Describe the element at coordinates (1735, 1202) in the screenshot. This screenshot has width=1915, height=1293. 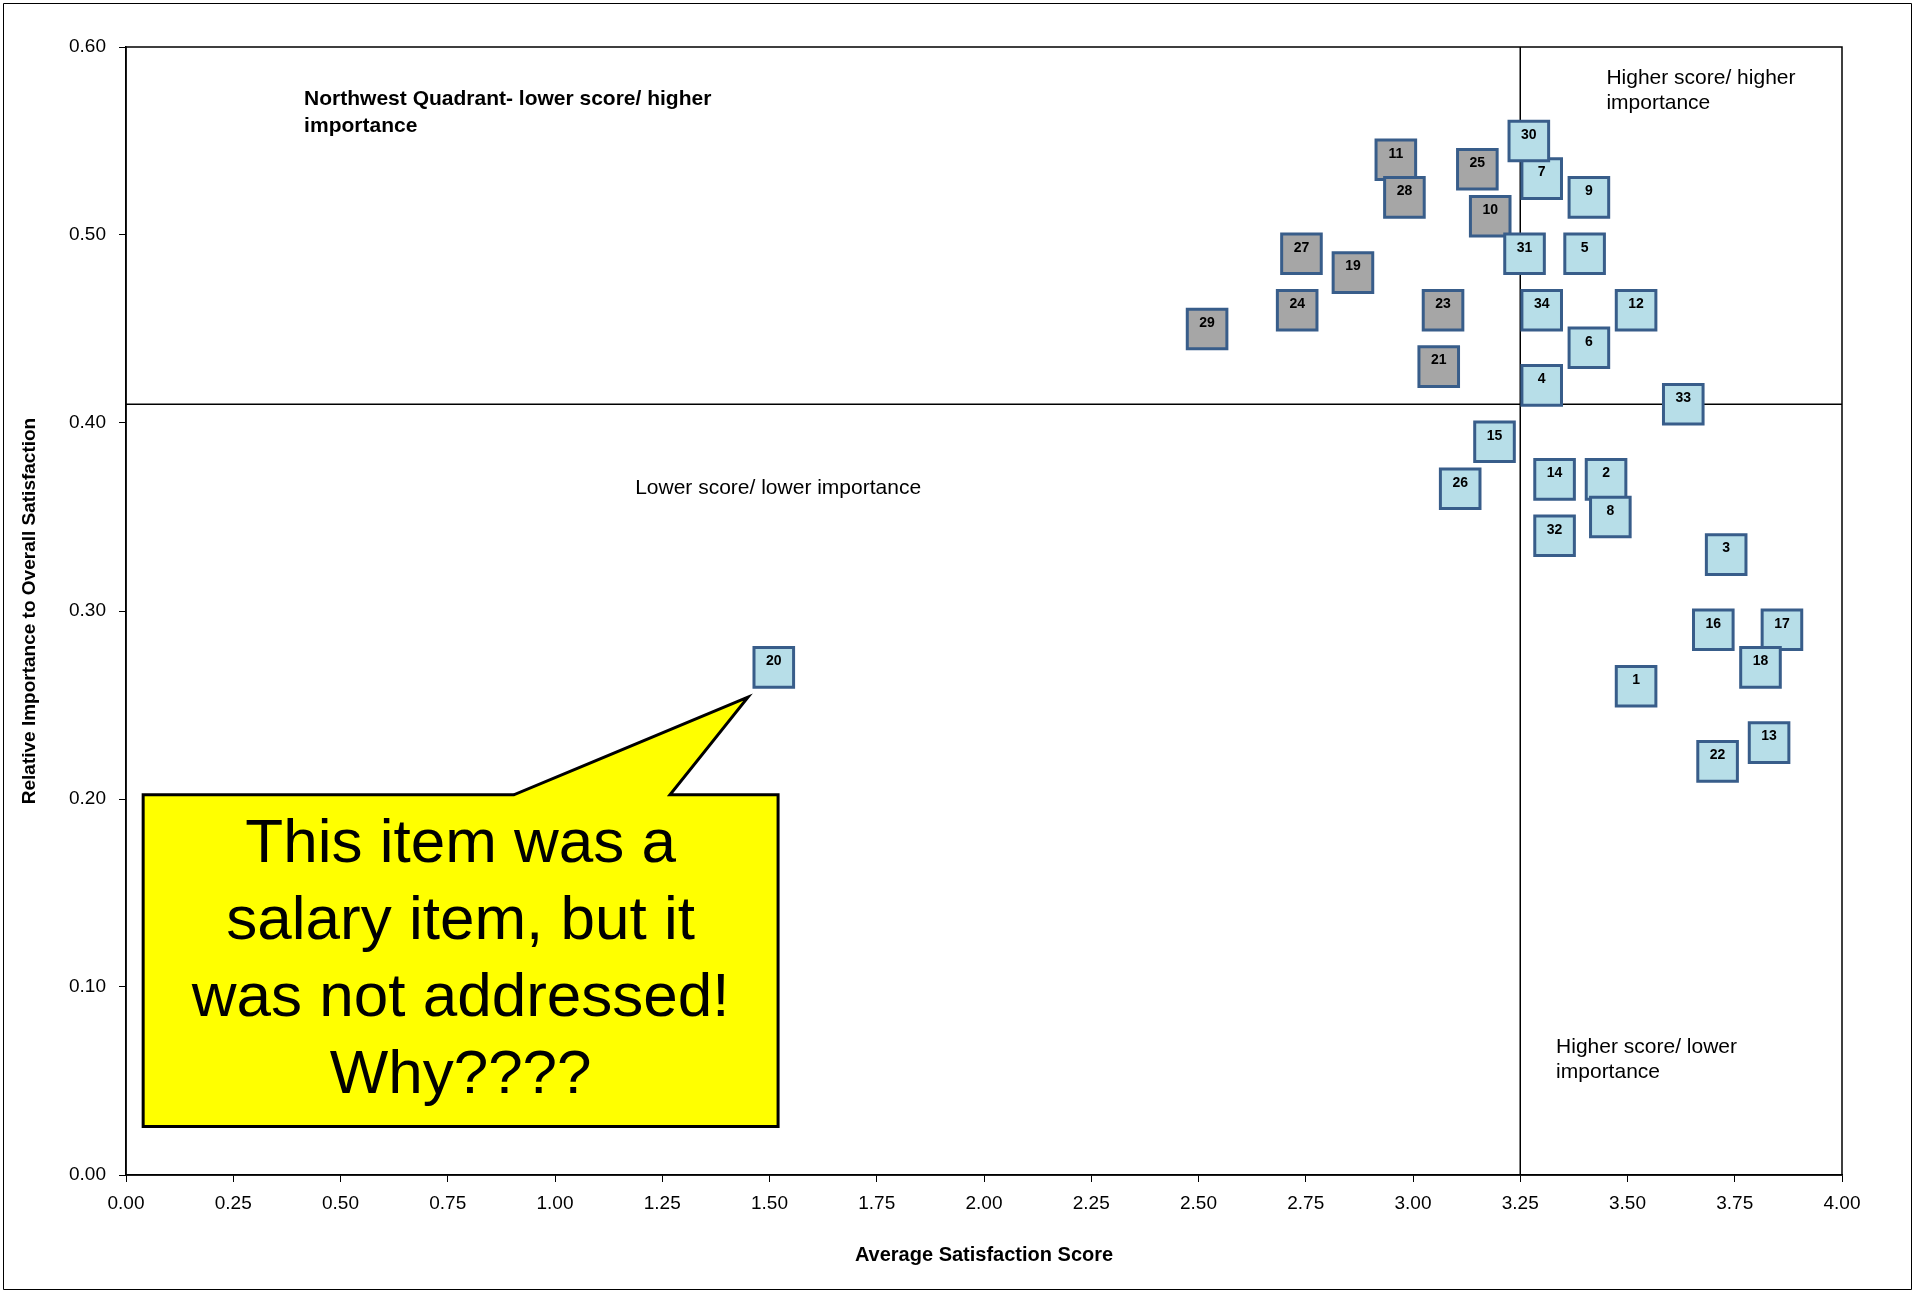
I see `x-tick-label: 3.75` at that location.